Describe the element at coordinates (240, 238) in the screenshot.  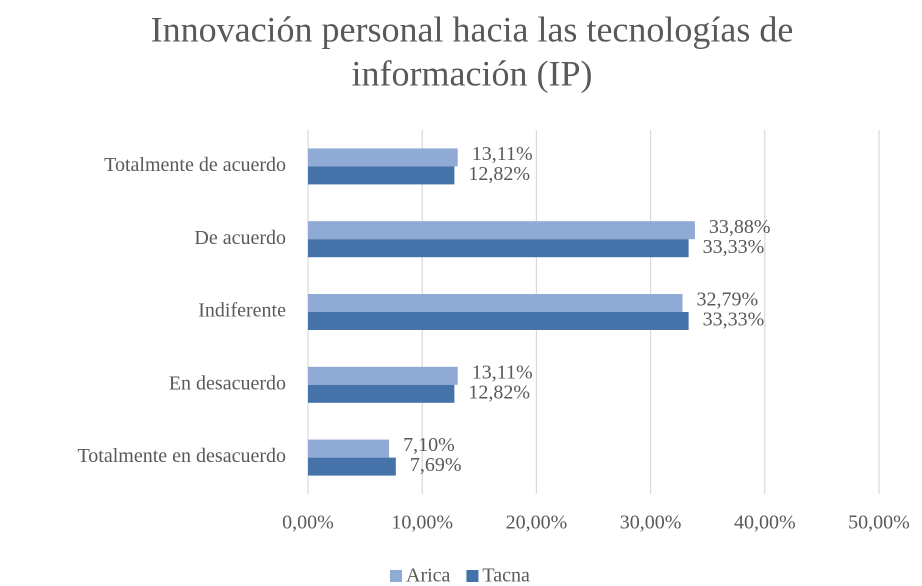
I see `y-tick-label: De acuerdo` at that location.